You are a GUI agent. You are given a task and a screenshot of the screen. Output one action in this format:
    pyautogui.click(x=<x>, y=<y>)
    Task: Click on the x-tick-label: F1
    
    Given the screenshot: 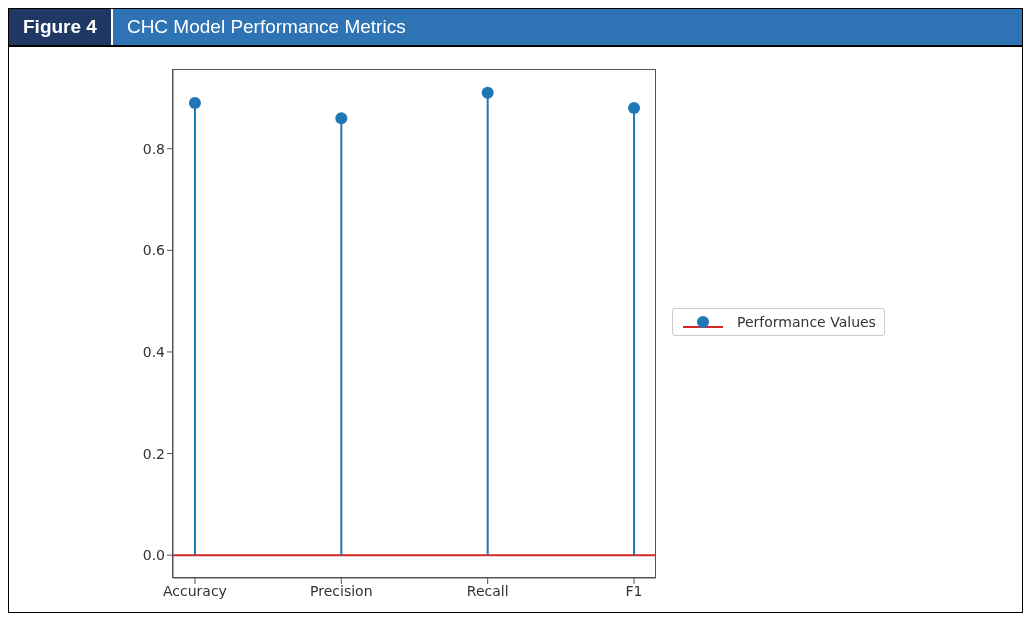 What is the action you would take?
    pyautogui.click(x=634, y=590)
    